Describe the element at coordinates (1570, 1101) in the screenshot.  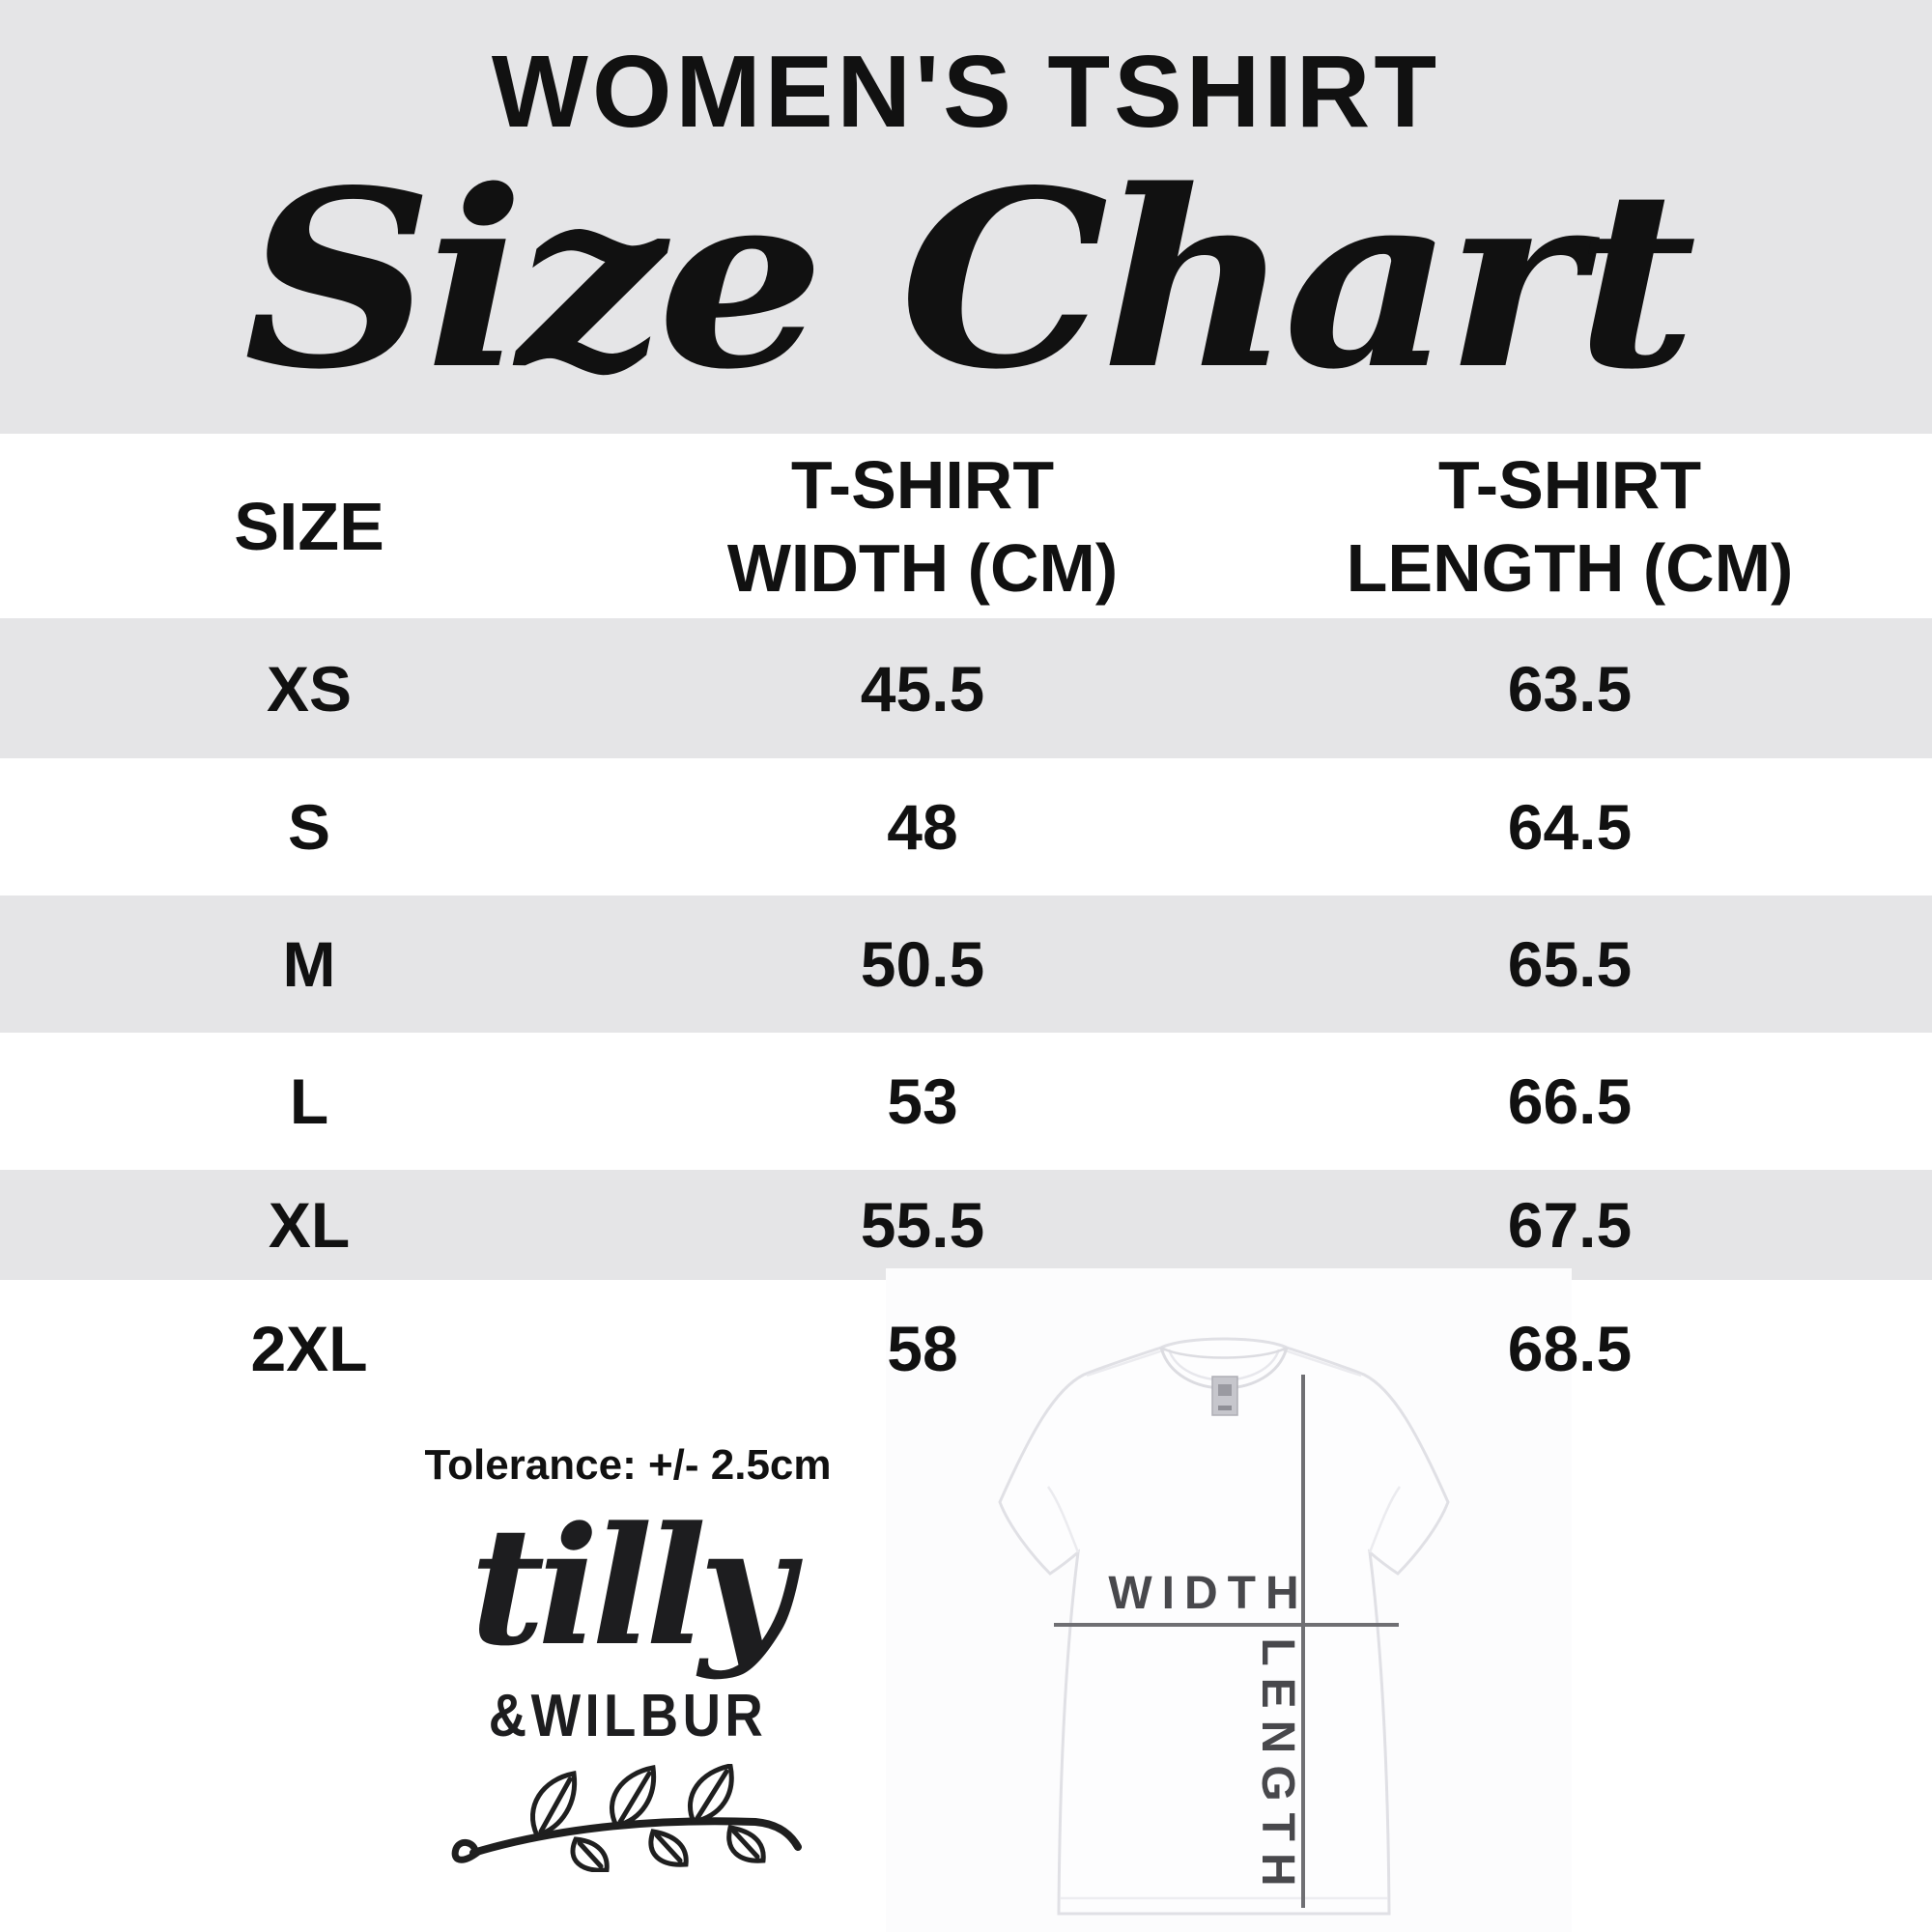
I see `length-value: 66.5` at that location.